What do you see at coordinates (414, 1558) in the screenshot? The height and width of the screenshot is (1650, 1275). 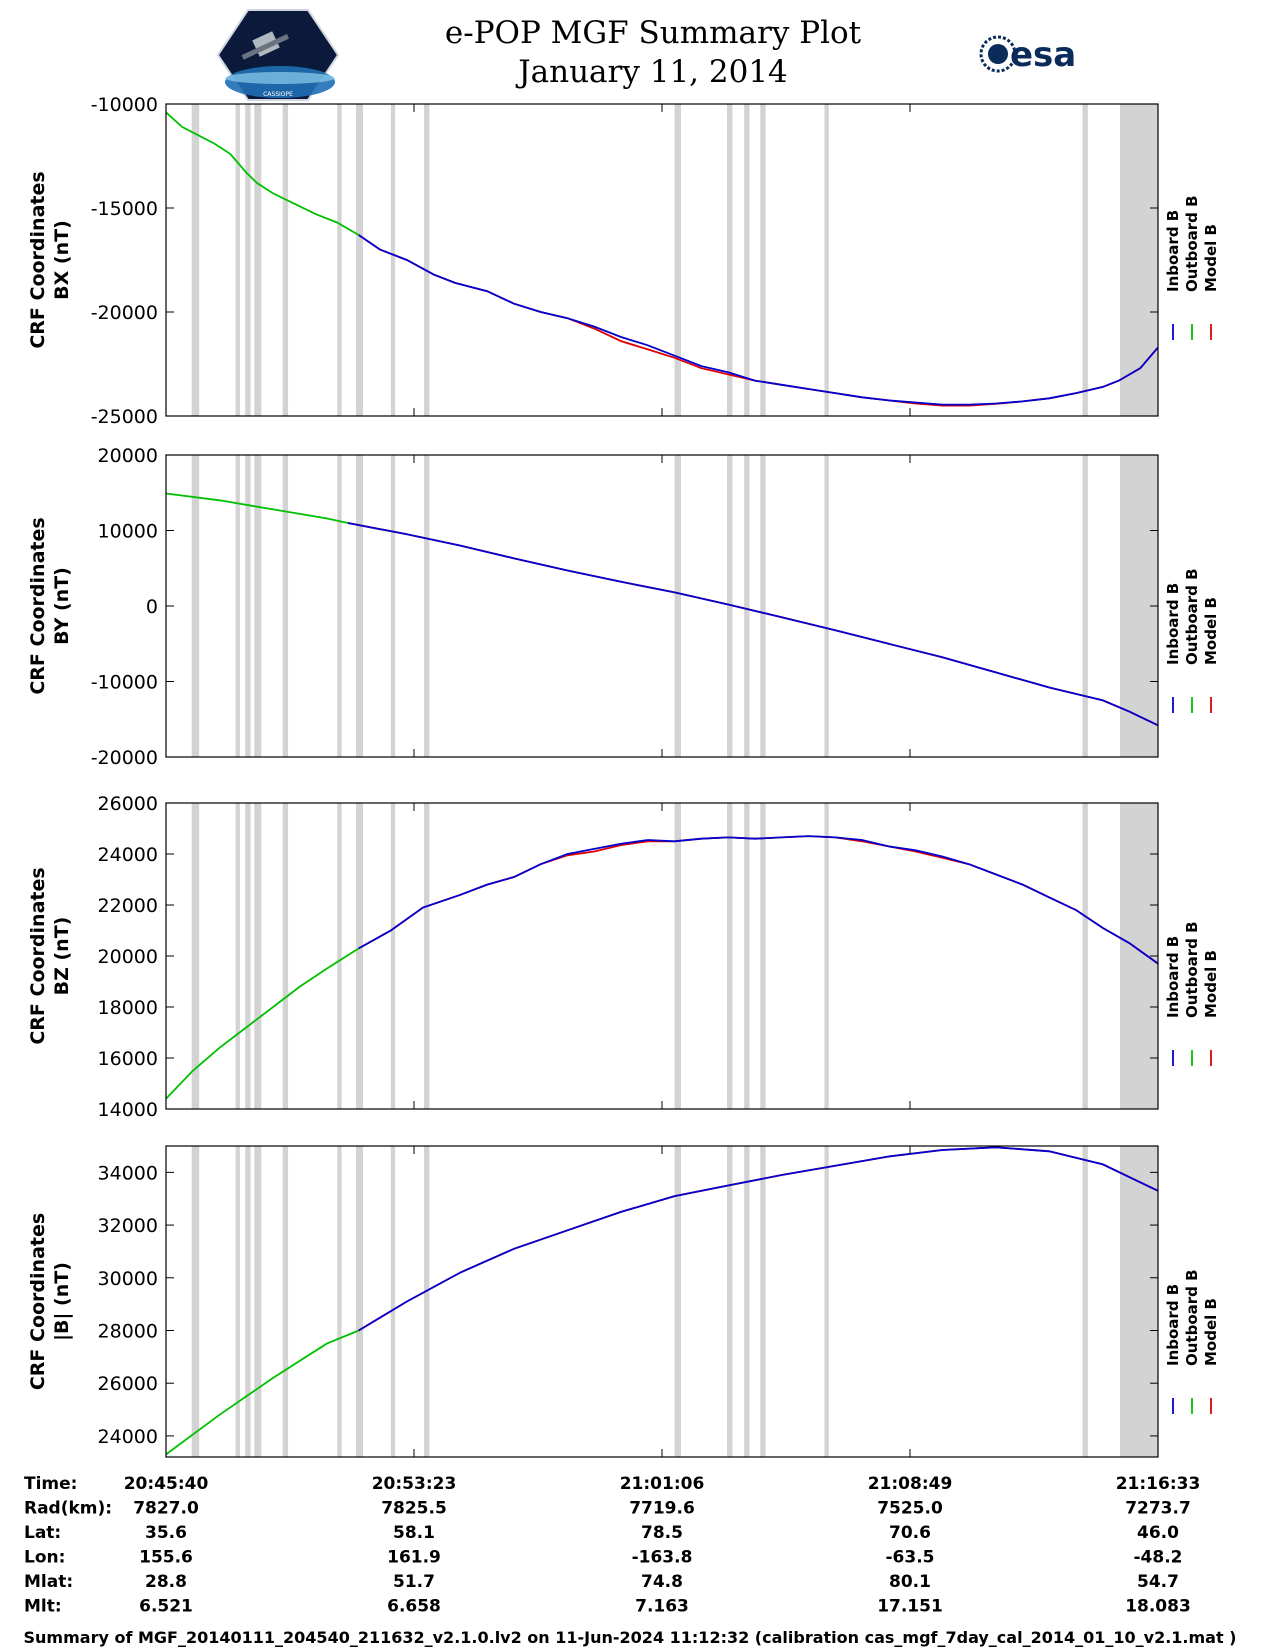 I see `ephemeris-value: 161.9` at bounding box center [414, 1558].